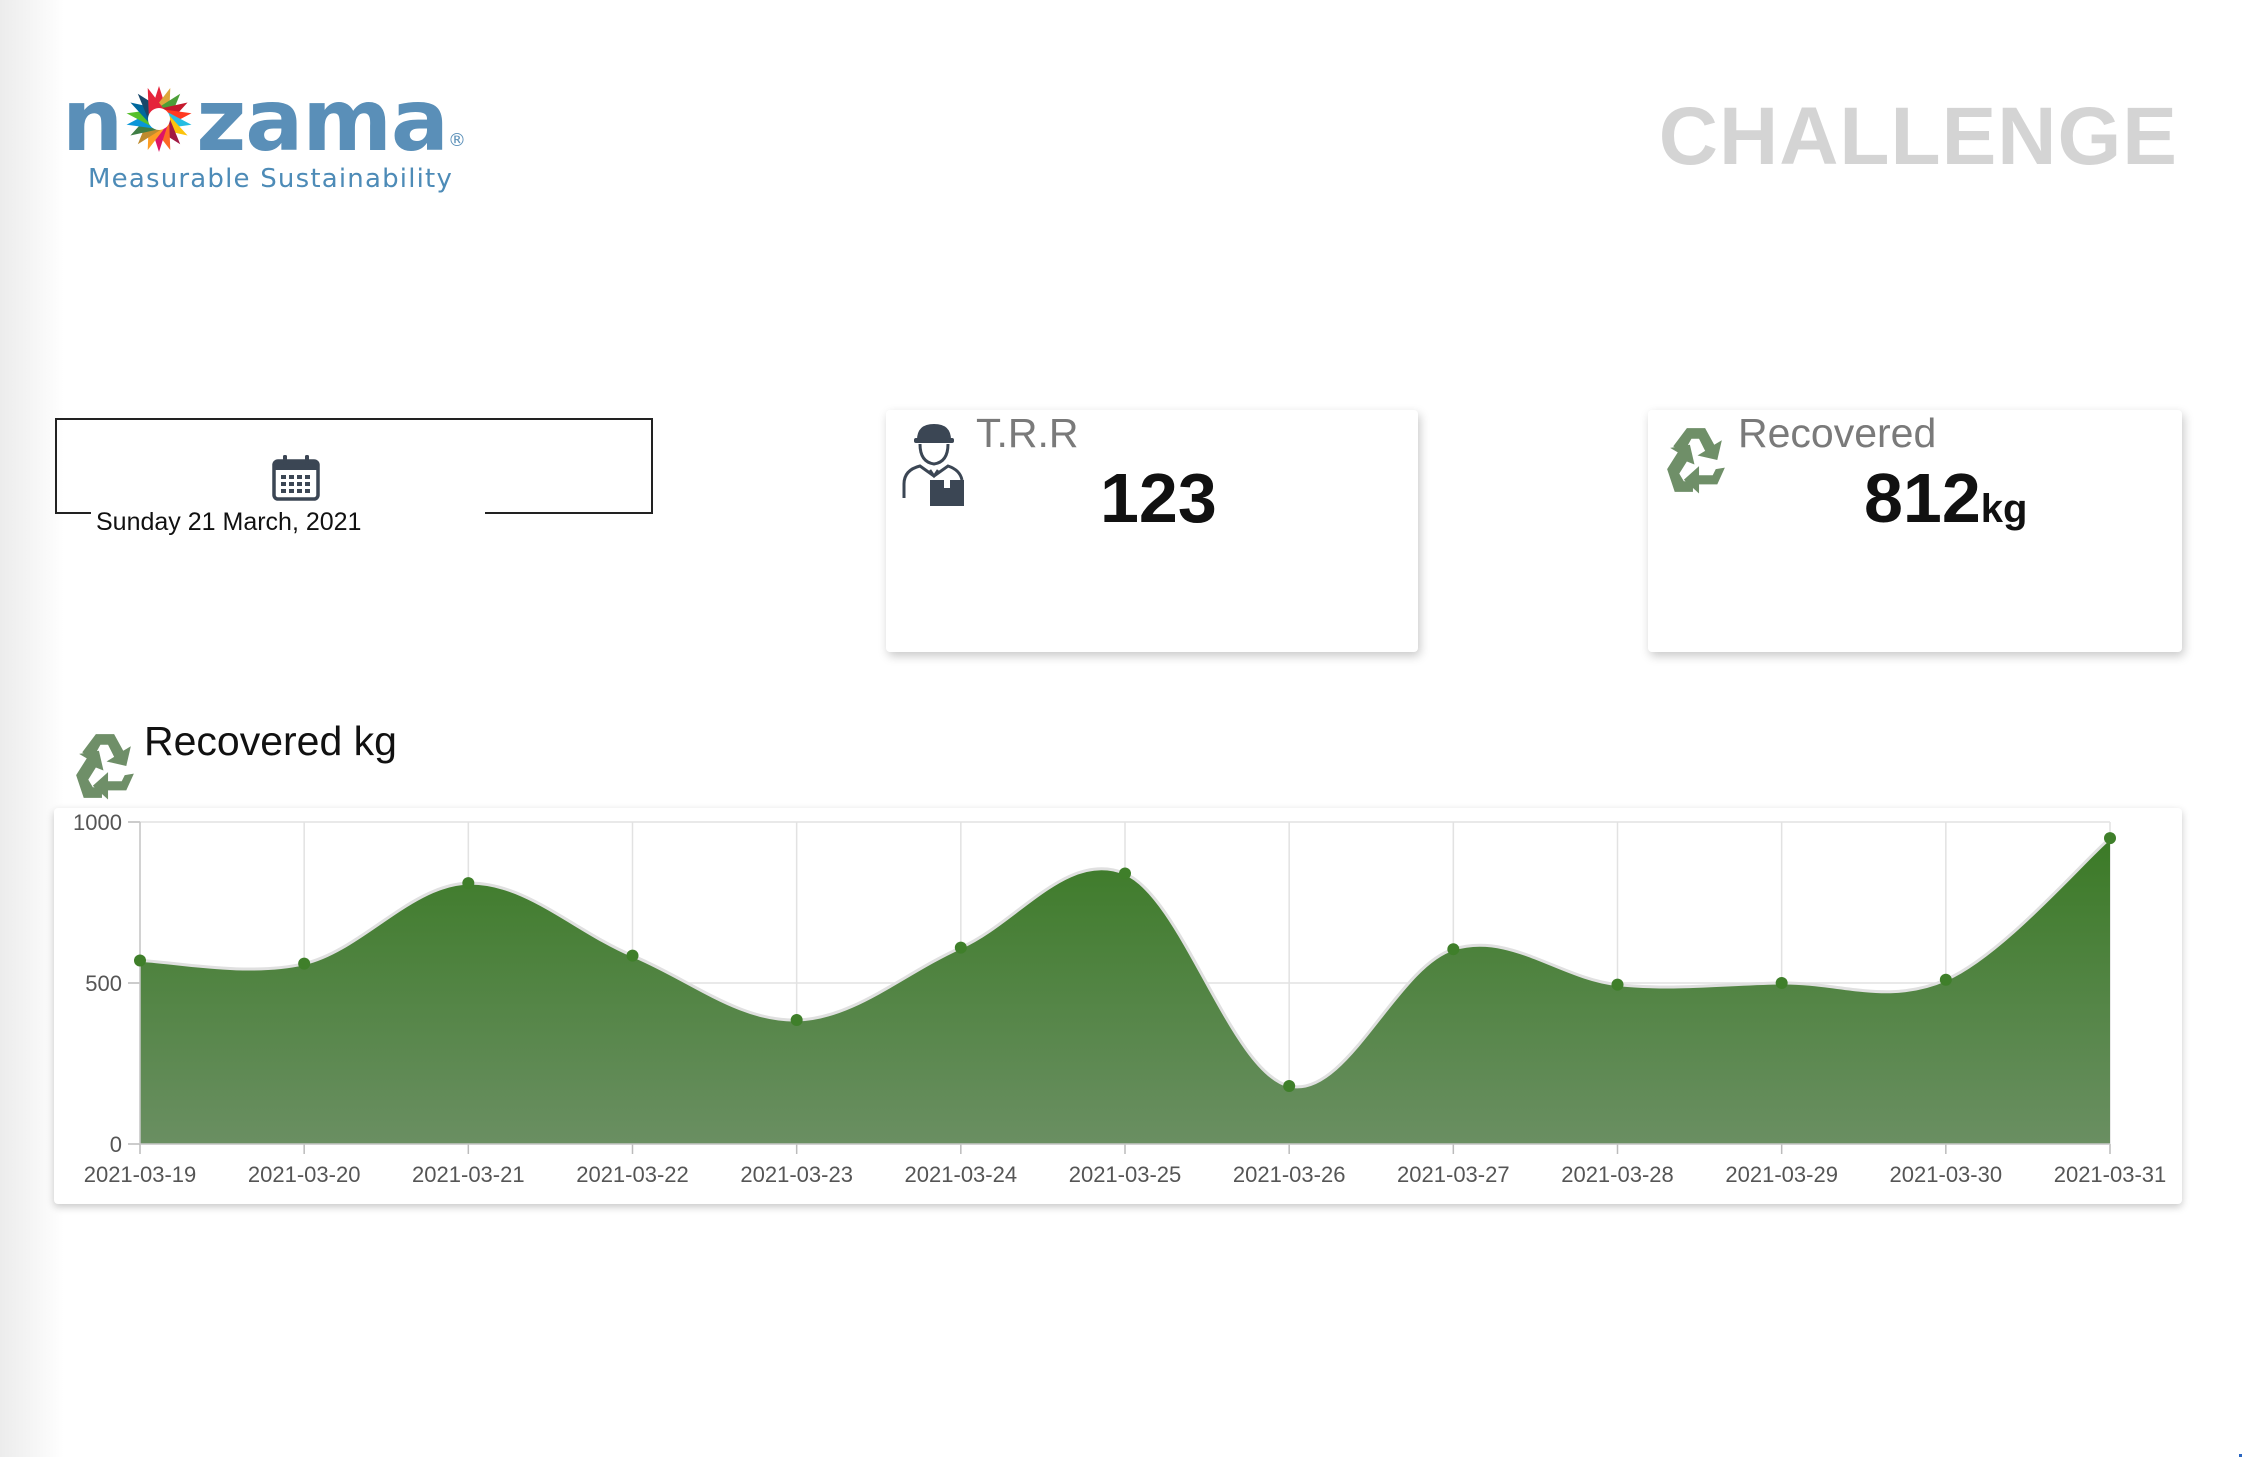 The width and height of the screenshot is (2242, 1457). Describe the element at coordinates (1922, 498) in the screenshot. I see `recovered-value: 812` at that location.